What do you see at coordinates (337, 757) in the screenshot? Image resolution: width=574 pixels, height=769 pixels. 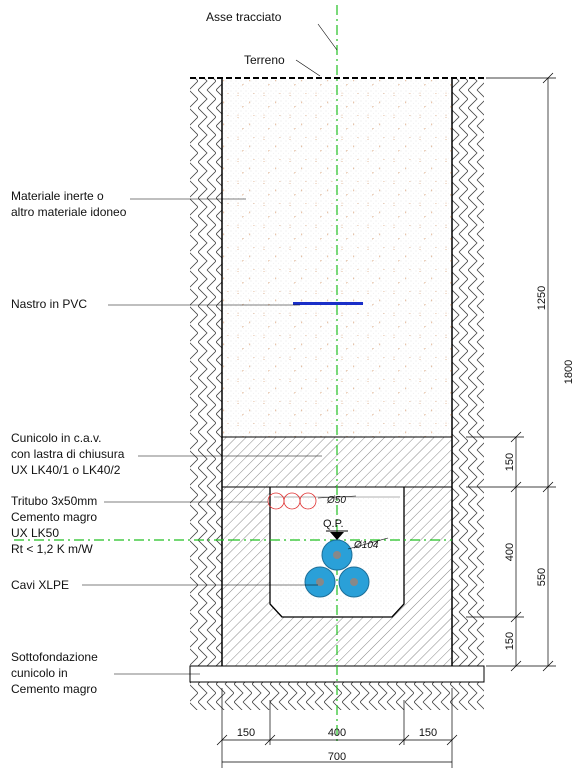 I see `dim-bottom-total-700: 700` at bounding box center [337, 757].